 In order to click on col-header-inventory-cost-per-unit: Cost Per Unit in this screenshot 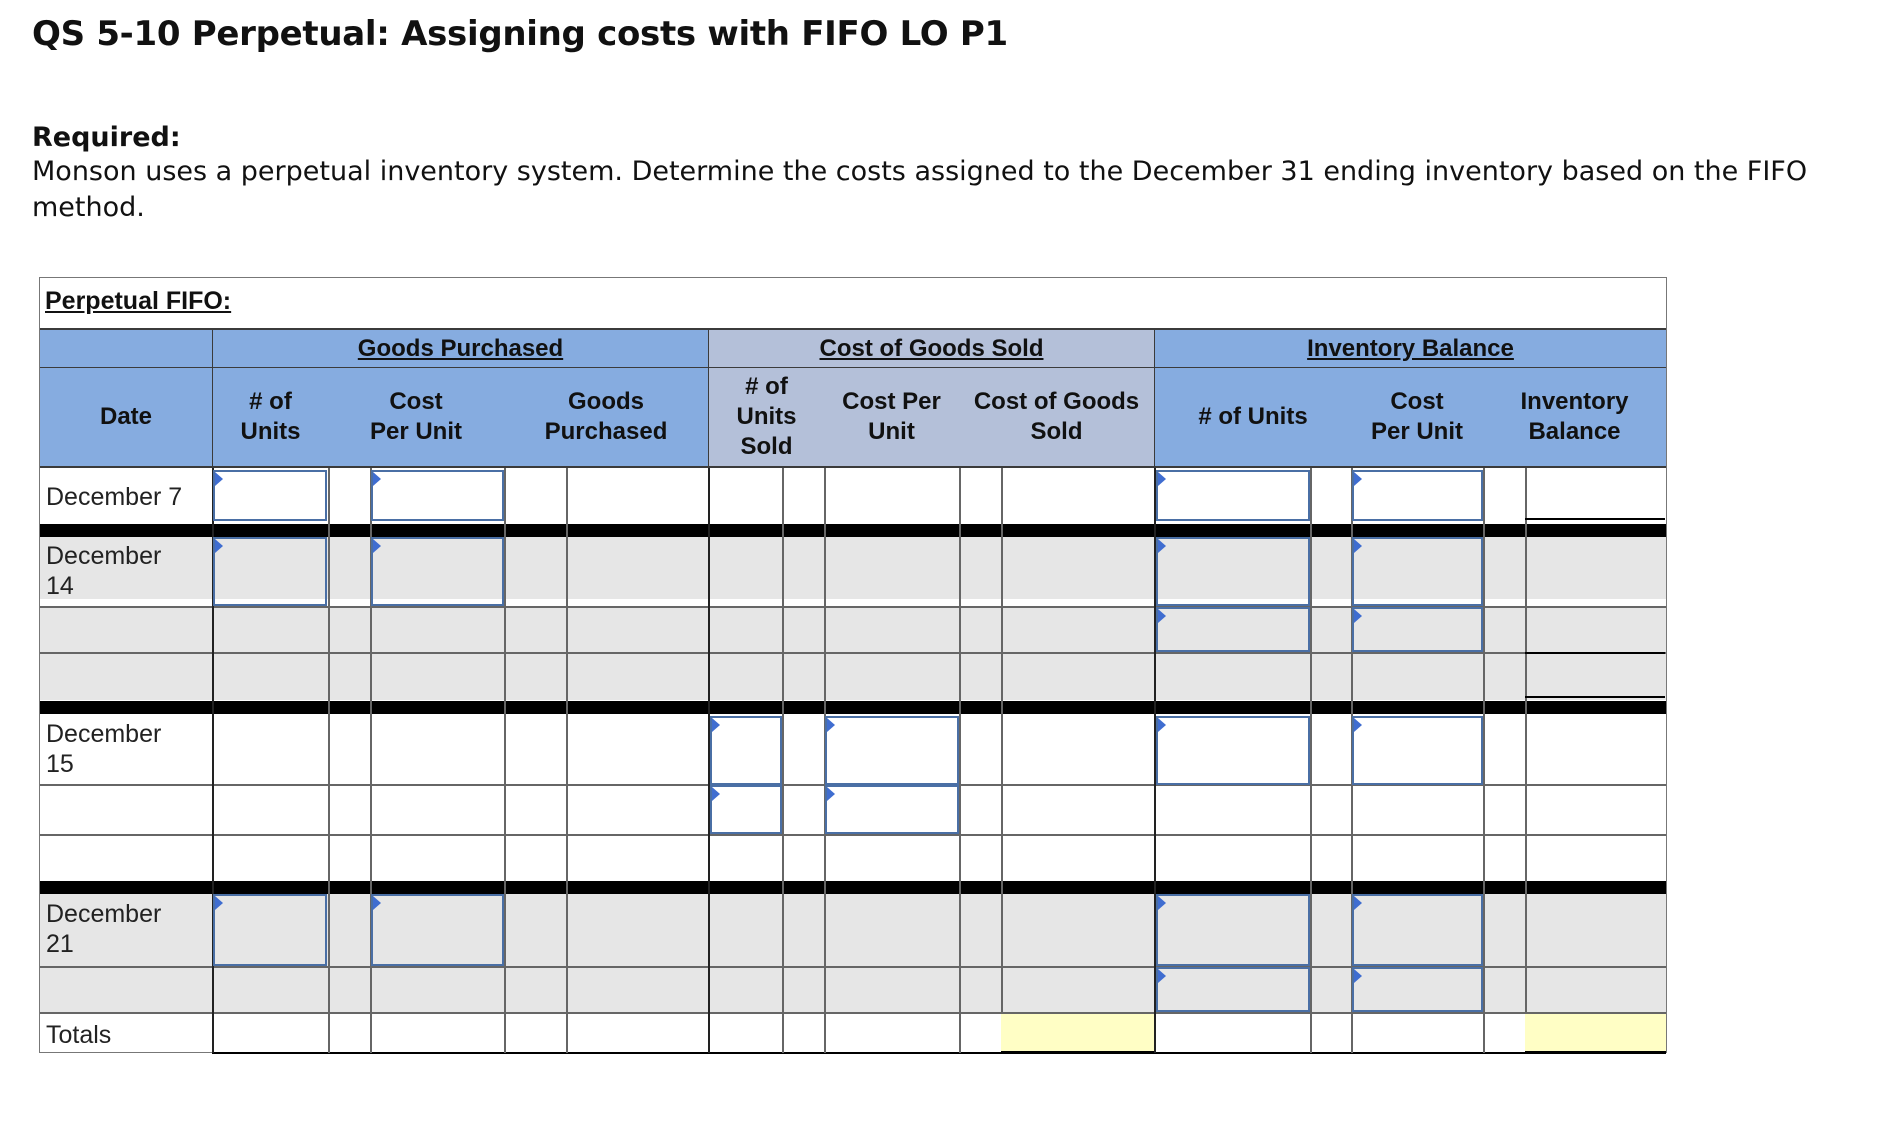, I will do `click(1417, 418)`.